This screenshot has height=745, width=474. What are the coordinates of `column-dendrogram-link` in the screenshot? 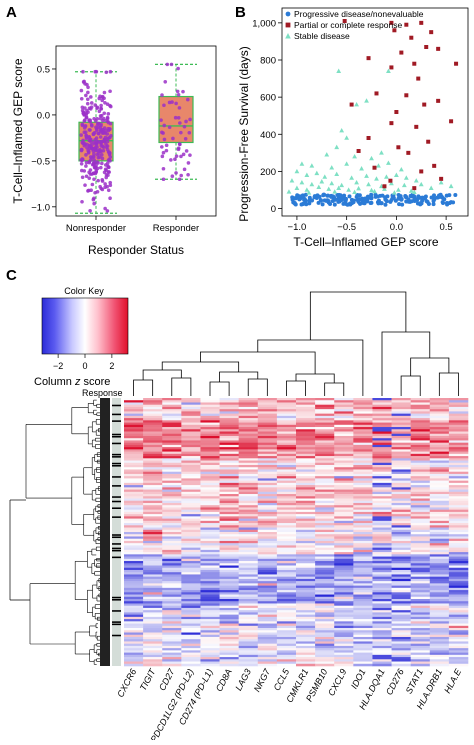 It's located at (358, 315).